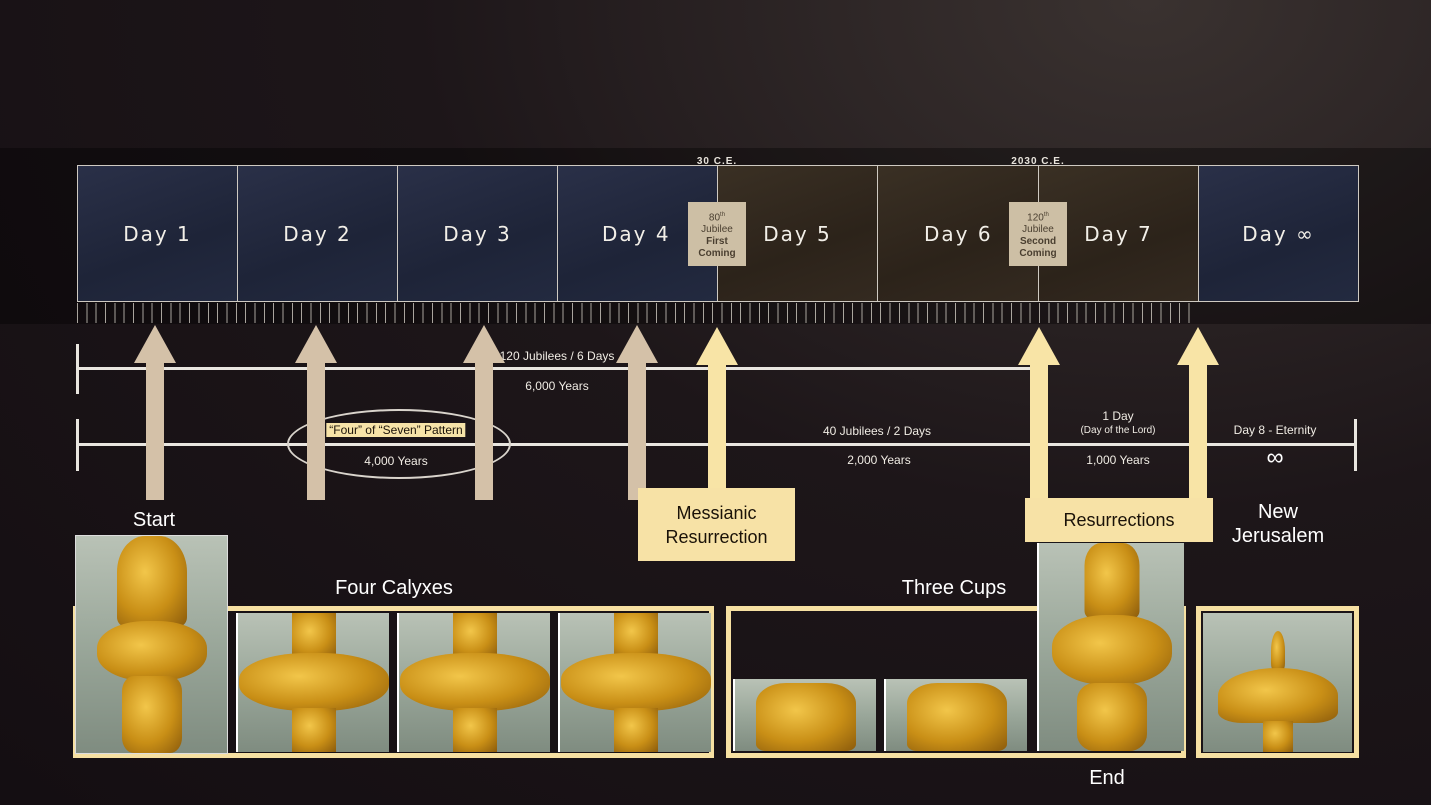  What do you see at coordinates (1110, 647) in the screenshot?
I see `lampstand-photo-end` at bounding box center [1110, 647].